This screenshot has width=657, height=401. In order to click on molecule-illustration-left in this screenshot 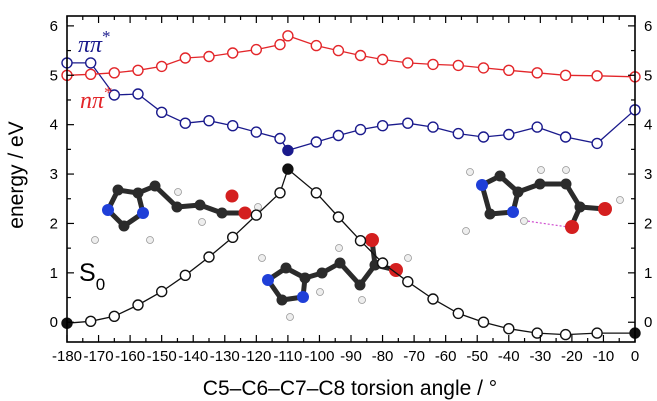, I will do `click(176, 212)`.